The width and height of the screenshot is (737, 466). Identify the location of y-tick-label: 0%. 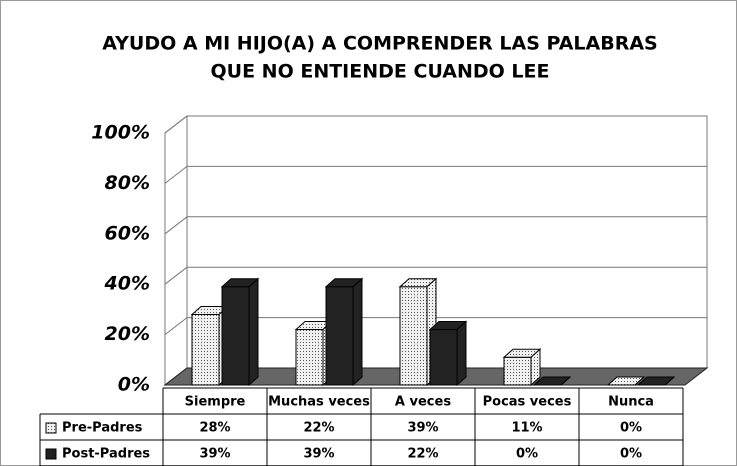
(134, 385).